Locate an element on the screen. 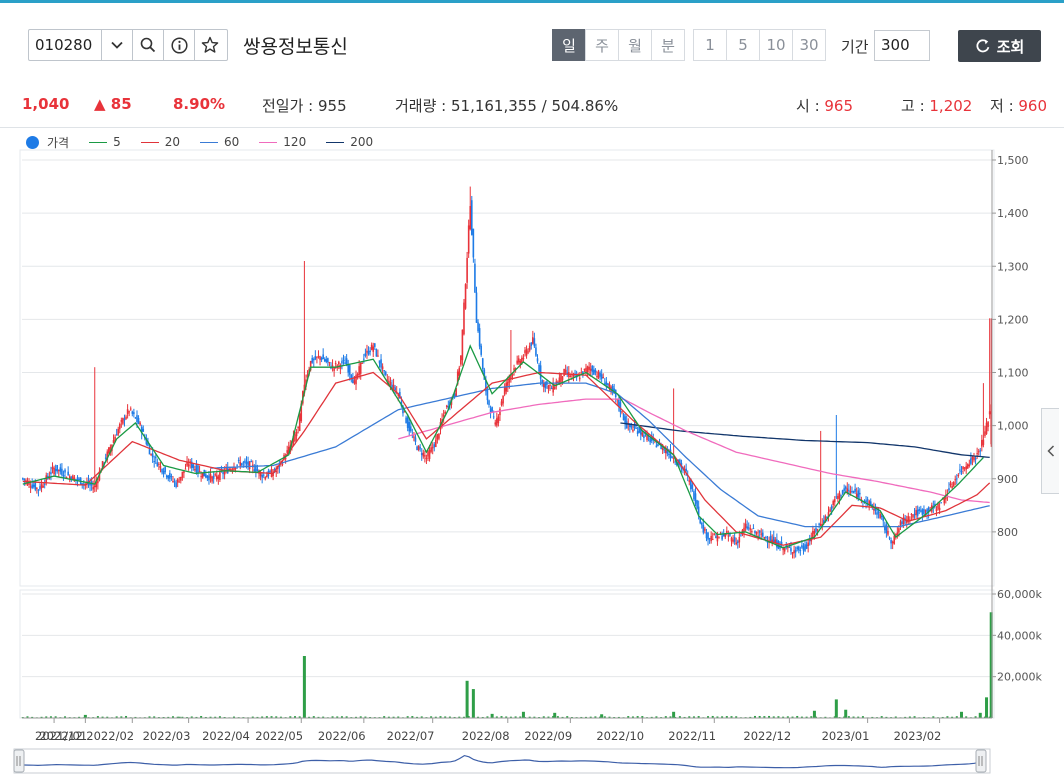 This screenshot has width=1064, height=784. x-tick-label: 2022/06 is located at coordinates (342, 736).